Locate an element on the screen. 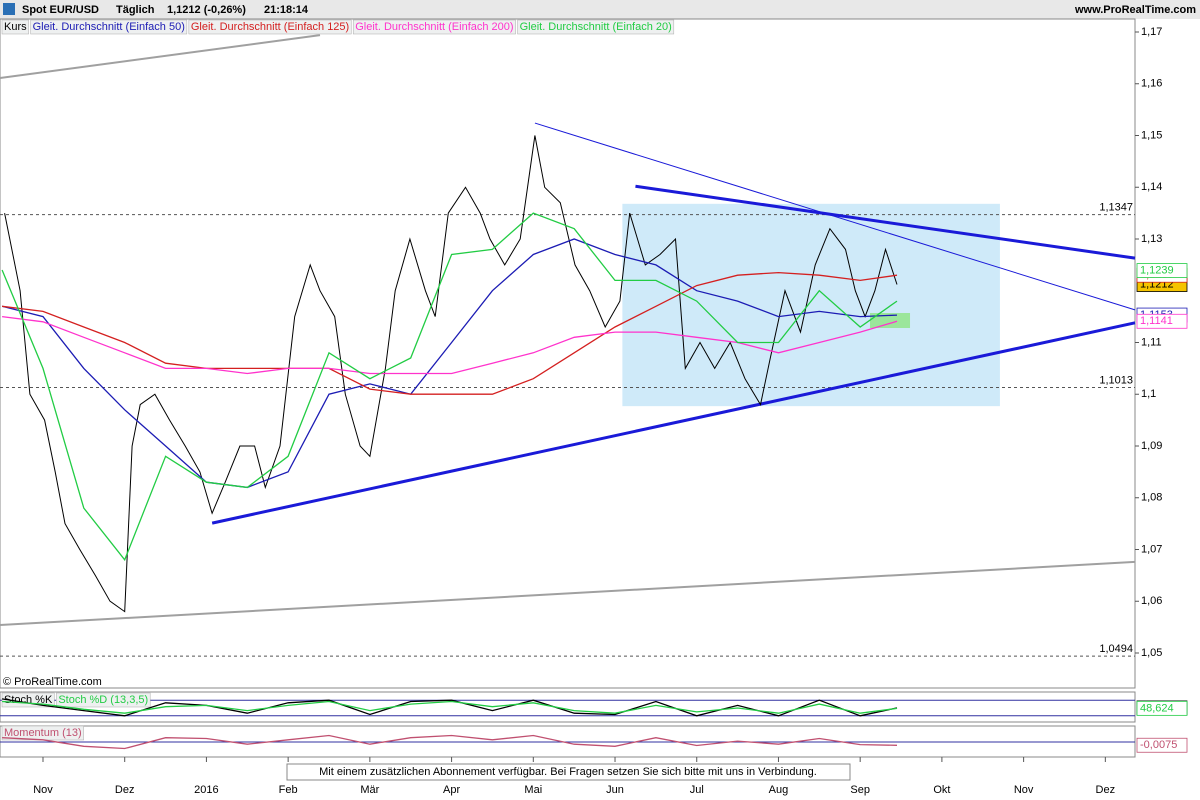 The width and height of the screenshot is (1200, 800). x-tick-label: Okt is located at coordinates (941, 790).